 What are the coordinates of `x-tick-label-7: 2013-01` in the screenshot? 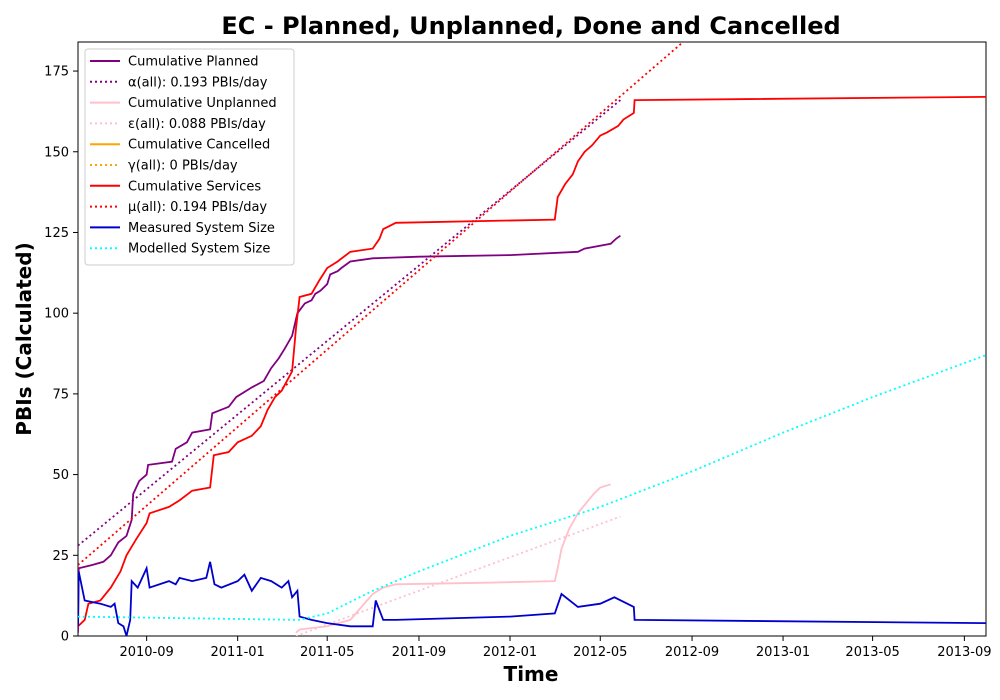 It's located at (783, 652).